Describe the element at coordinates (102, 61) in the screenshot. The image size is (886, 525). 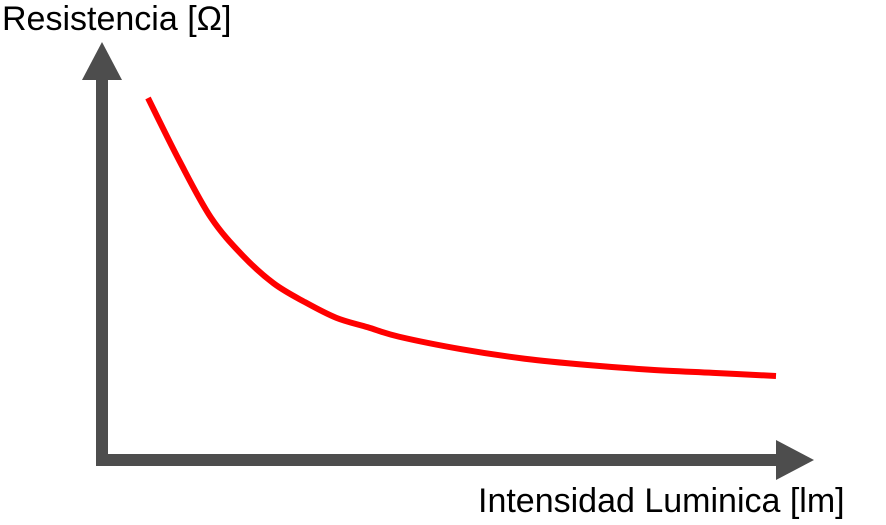
I see `y-axis-arrowhead` at that location.